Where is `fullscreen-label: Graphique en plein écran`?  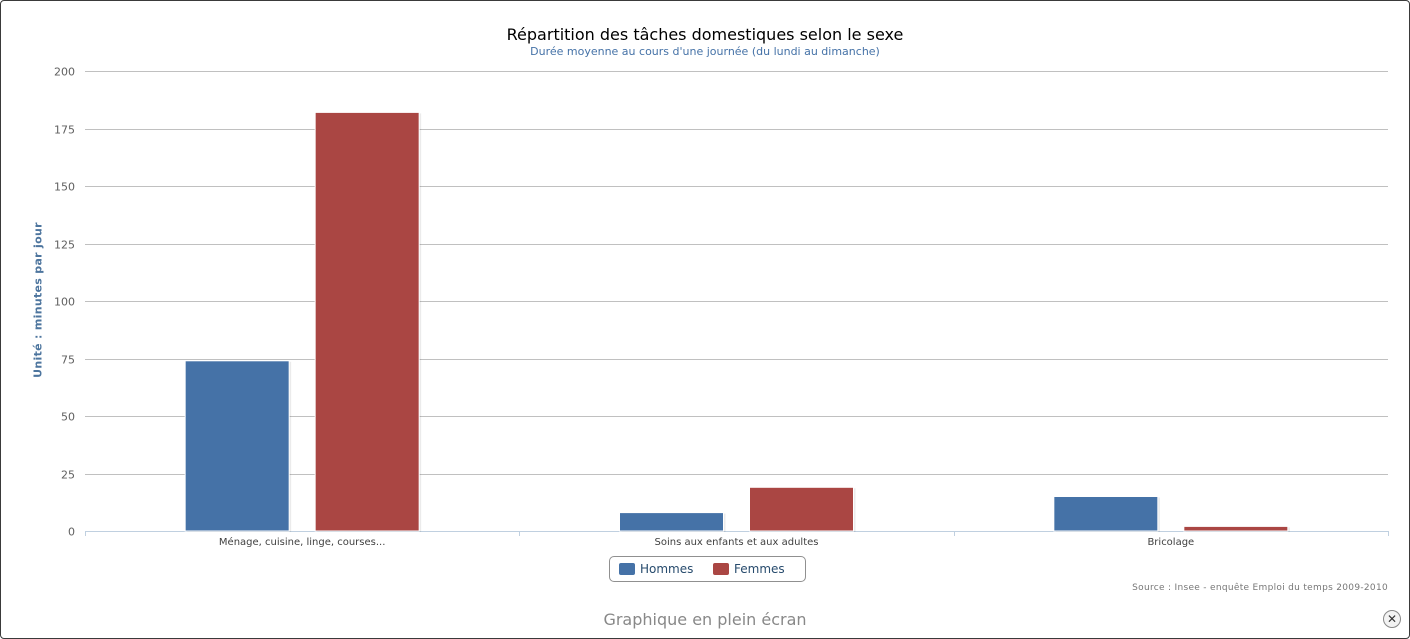 fullscreen-label: Graphique en plein écran is located at coordinates (705, 619).